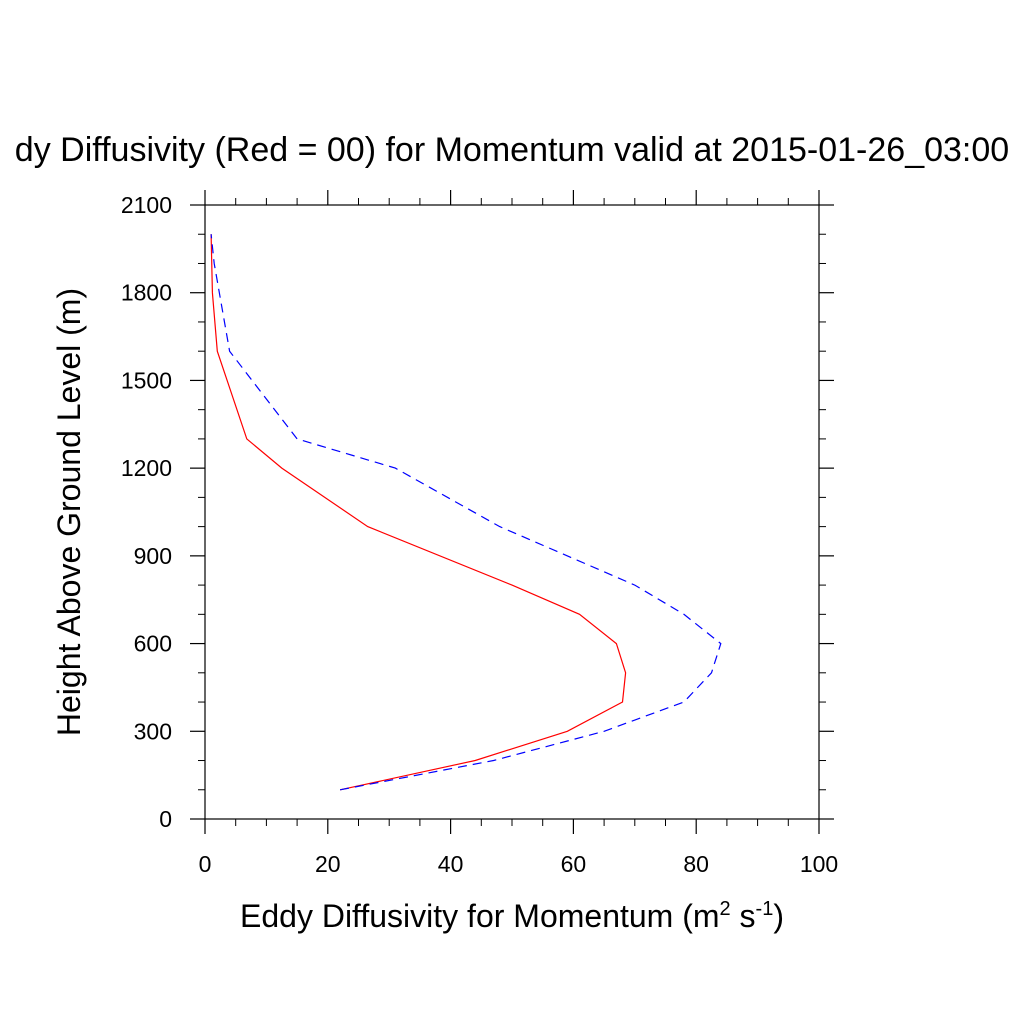  I want to click on x-tick-label: 0, so click(205, 864).